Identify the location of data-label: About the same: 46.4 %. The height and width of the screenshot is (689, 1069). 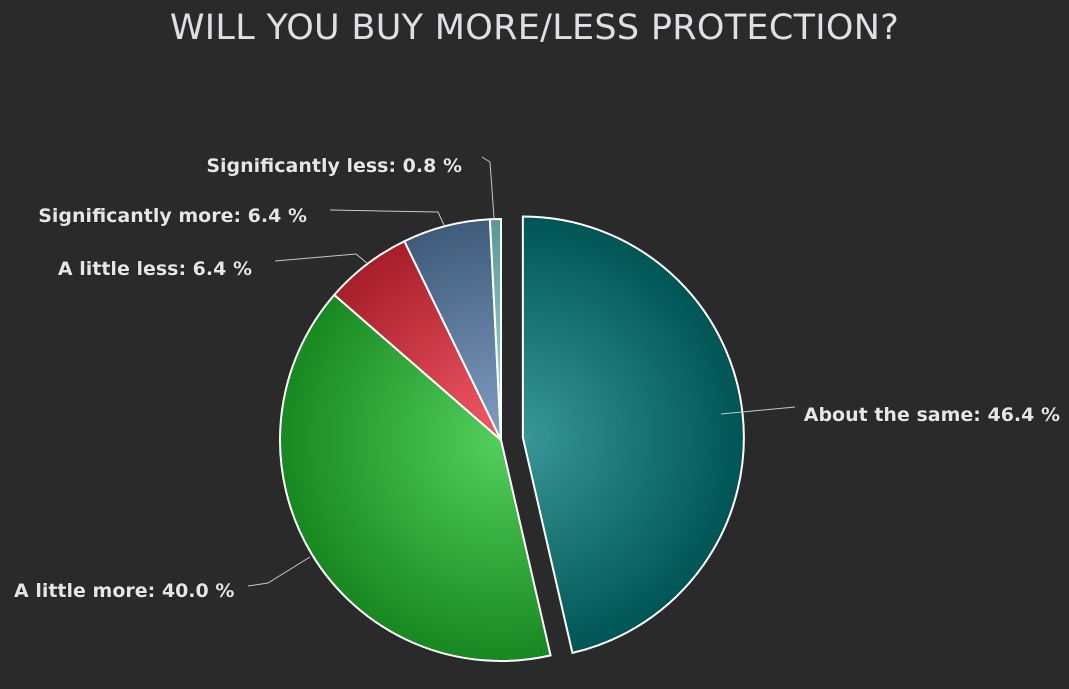
(932, 415).